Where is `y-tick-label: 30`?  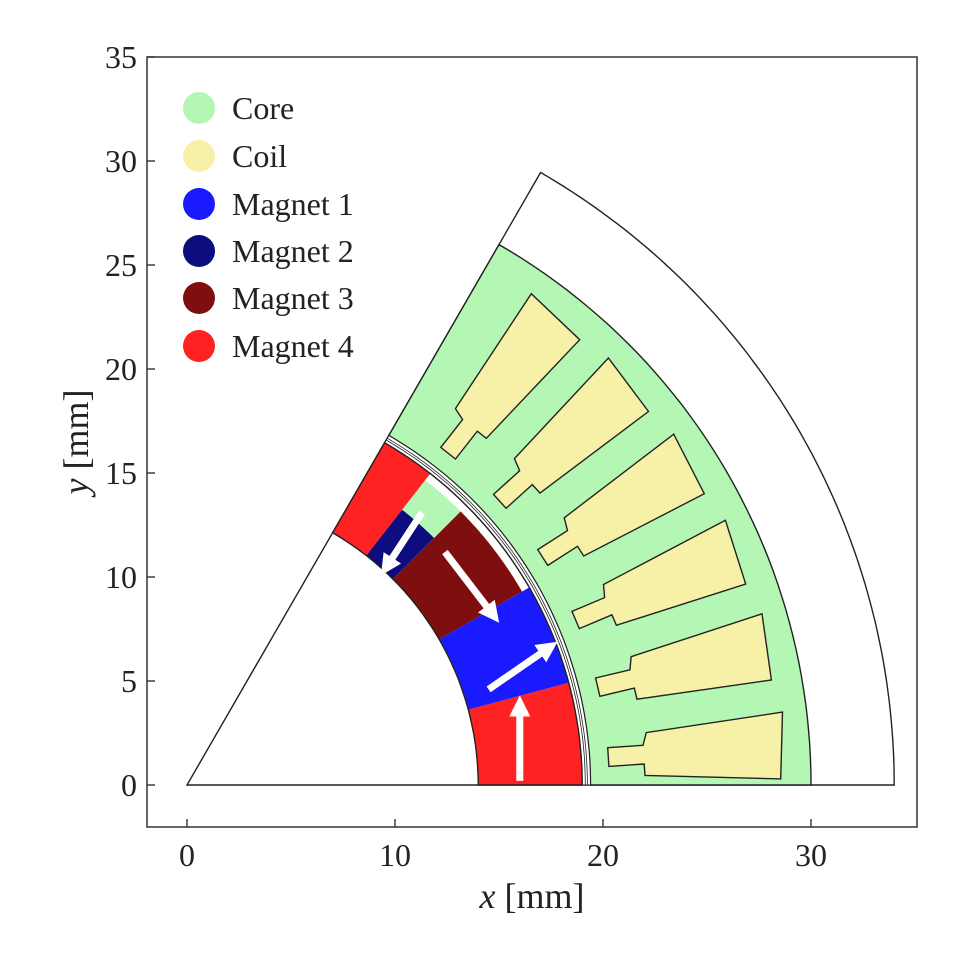 y-tick-label: 30 is located at coordinates (121, 161).